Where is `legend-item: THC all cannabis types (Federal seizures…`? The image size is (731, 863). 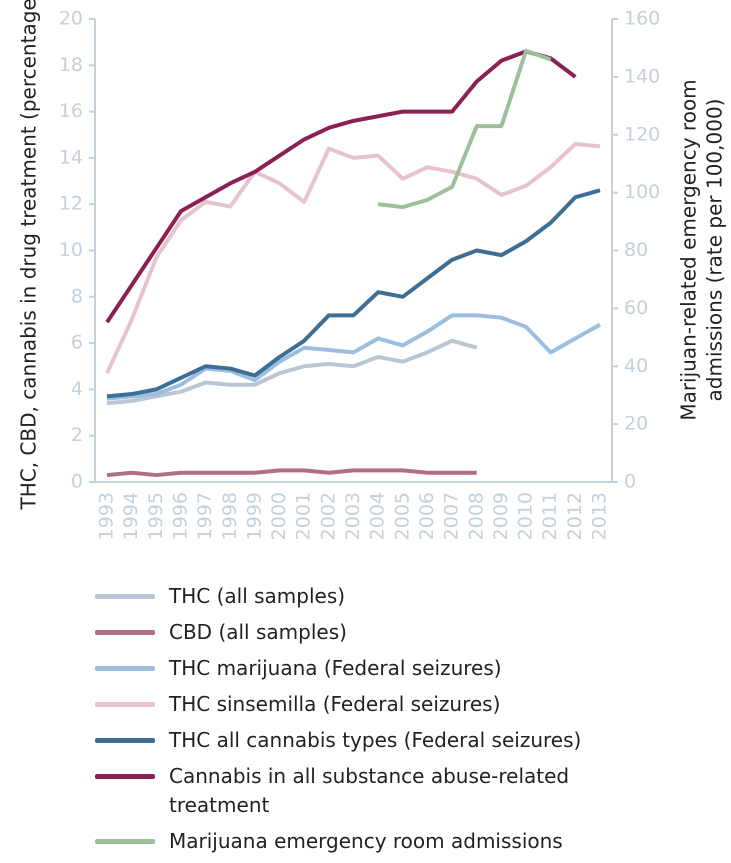
legend-item: THC all cannabis types (Federal seizures… is located at coordinates (375, 740).